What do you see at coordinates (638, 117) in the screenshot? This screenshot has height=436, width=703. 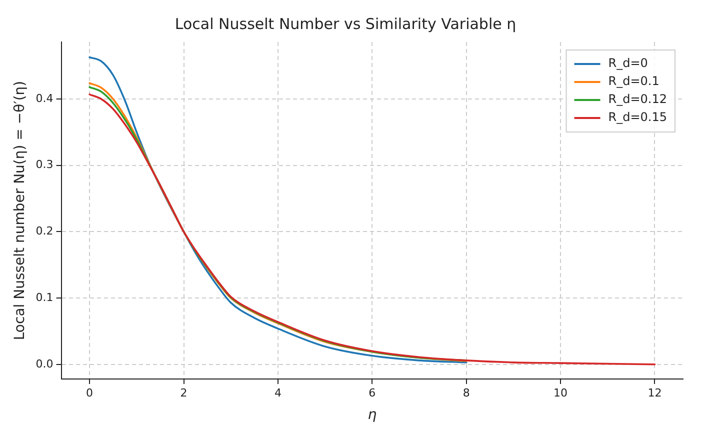 I see `legend-label: R_d=0.15` at bounding box center [638, 117].